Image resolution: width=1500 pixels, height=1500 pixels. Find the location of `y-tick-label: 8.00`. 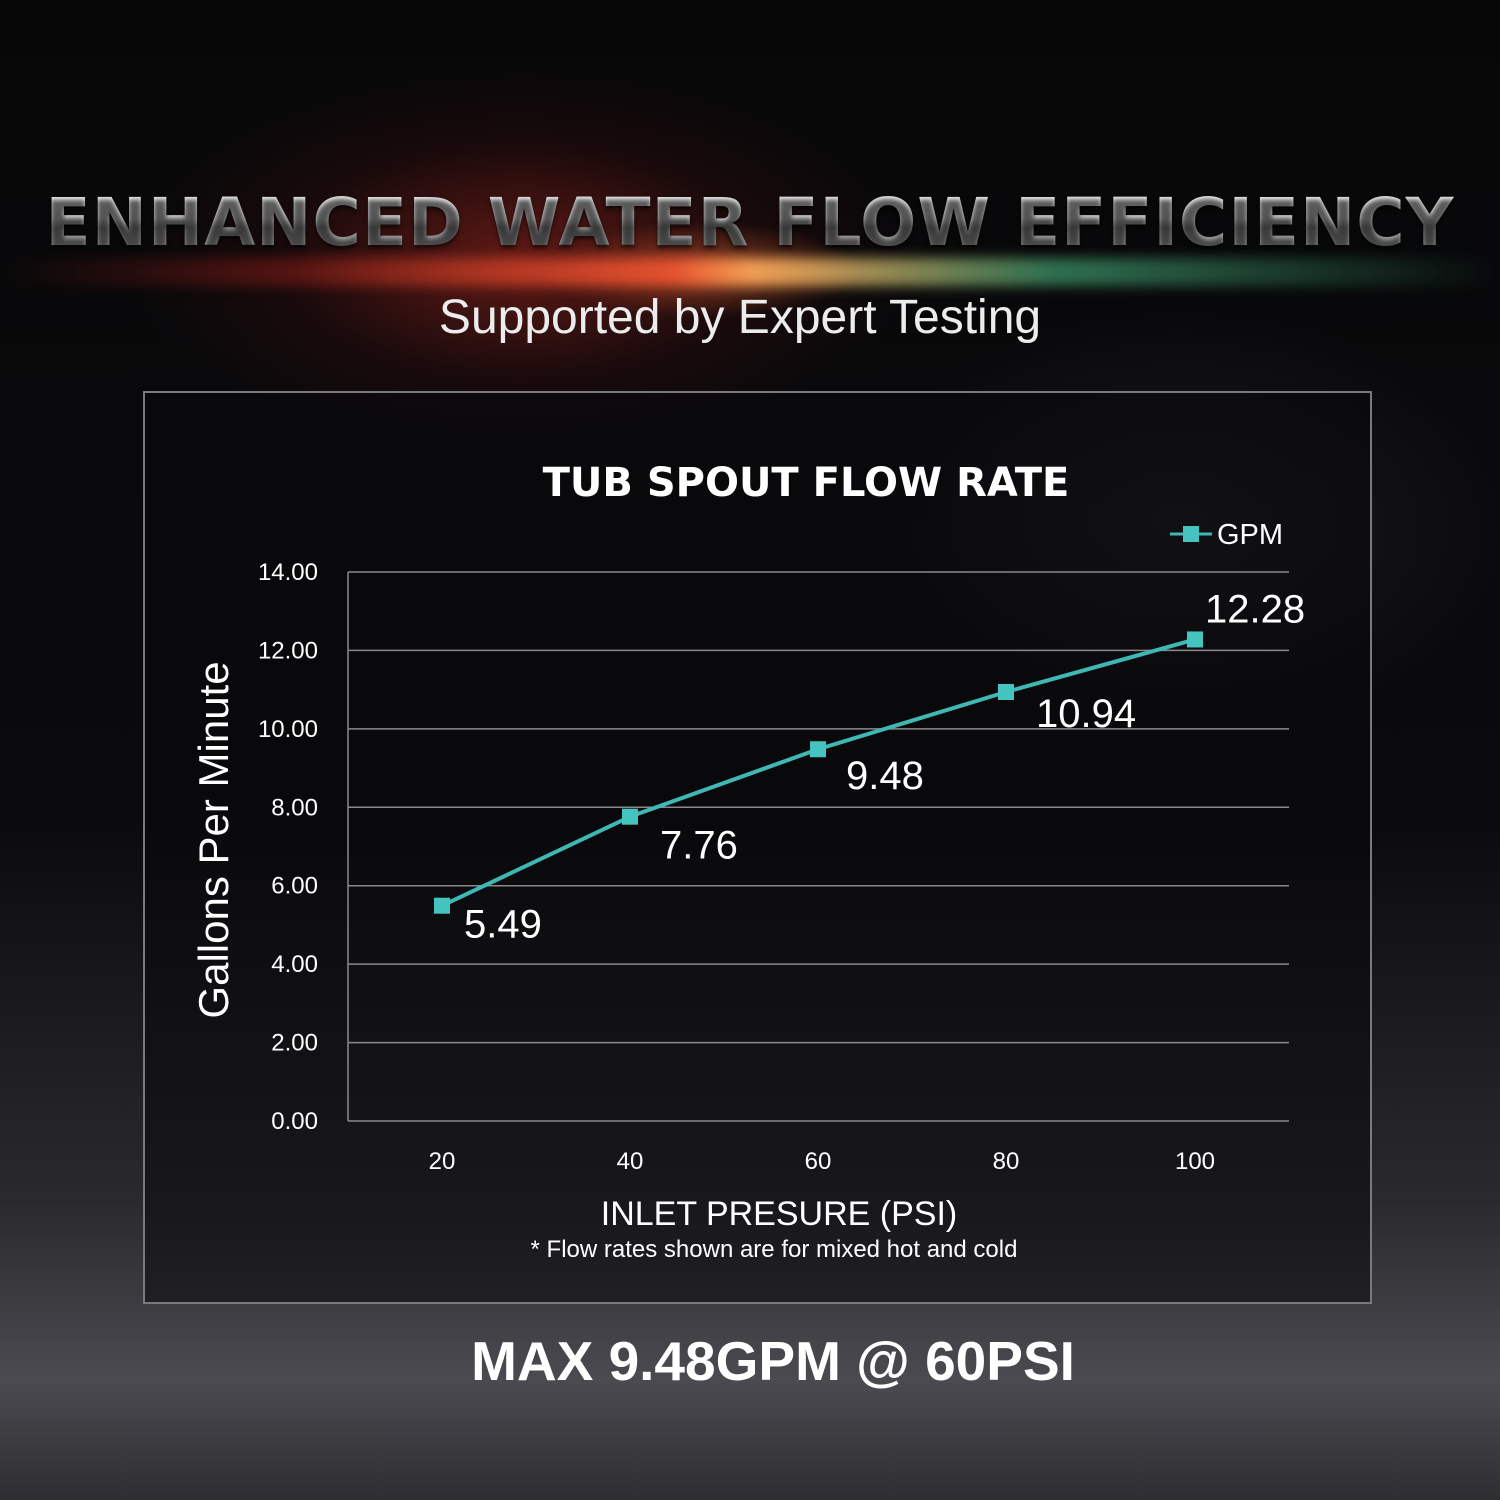

y-tick-label: 8.00 is located at coordinates (294, 807).